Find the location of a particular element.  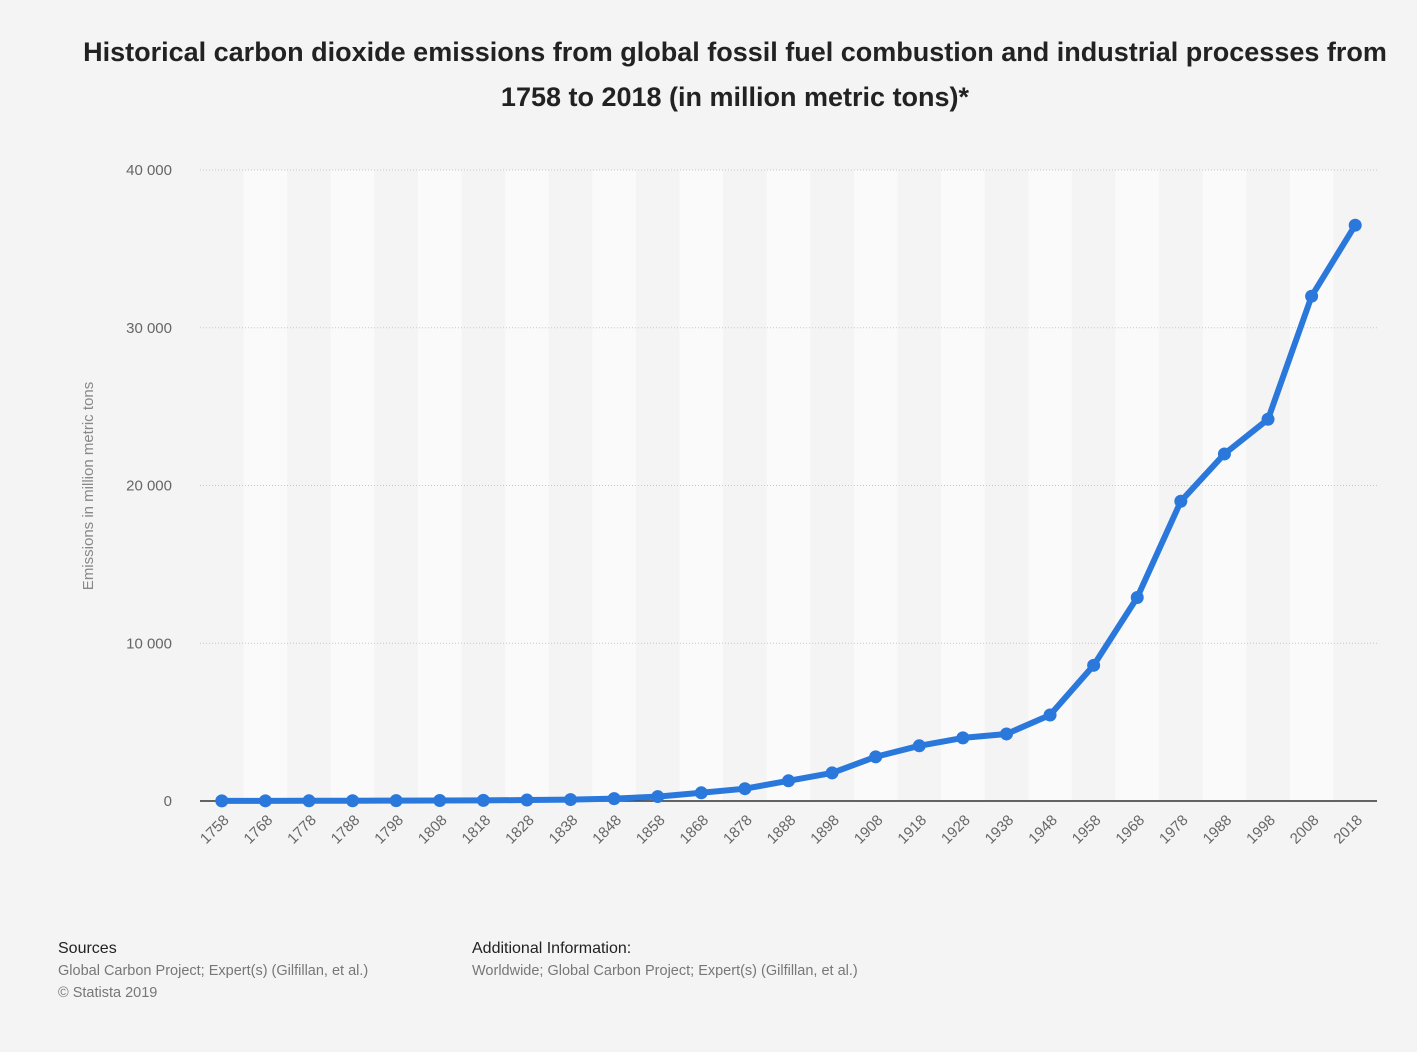

y-tick-label: 10 000 is located at coordinates (149, 643).